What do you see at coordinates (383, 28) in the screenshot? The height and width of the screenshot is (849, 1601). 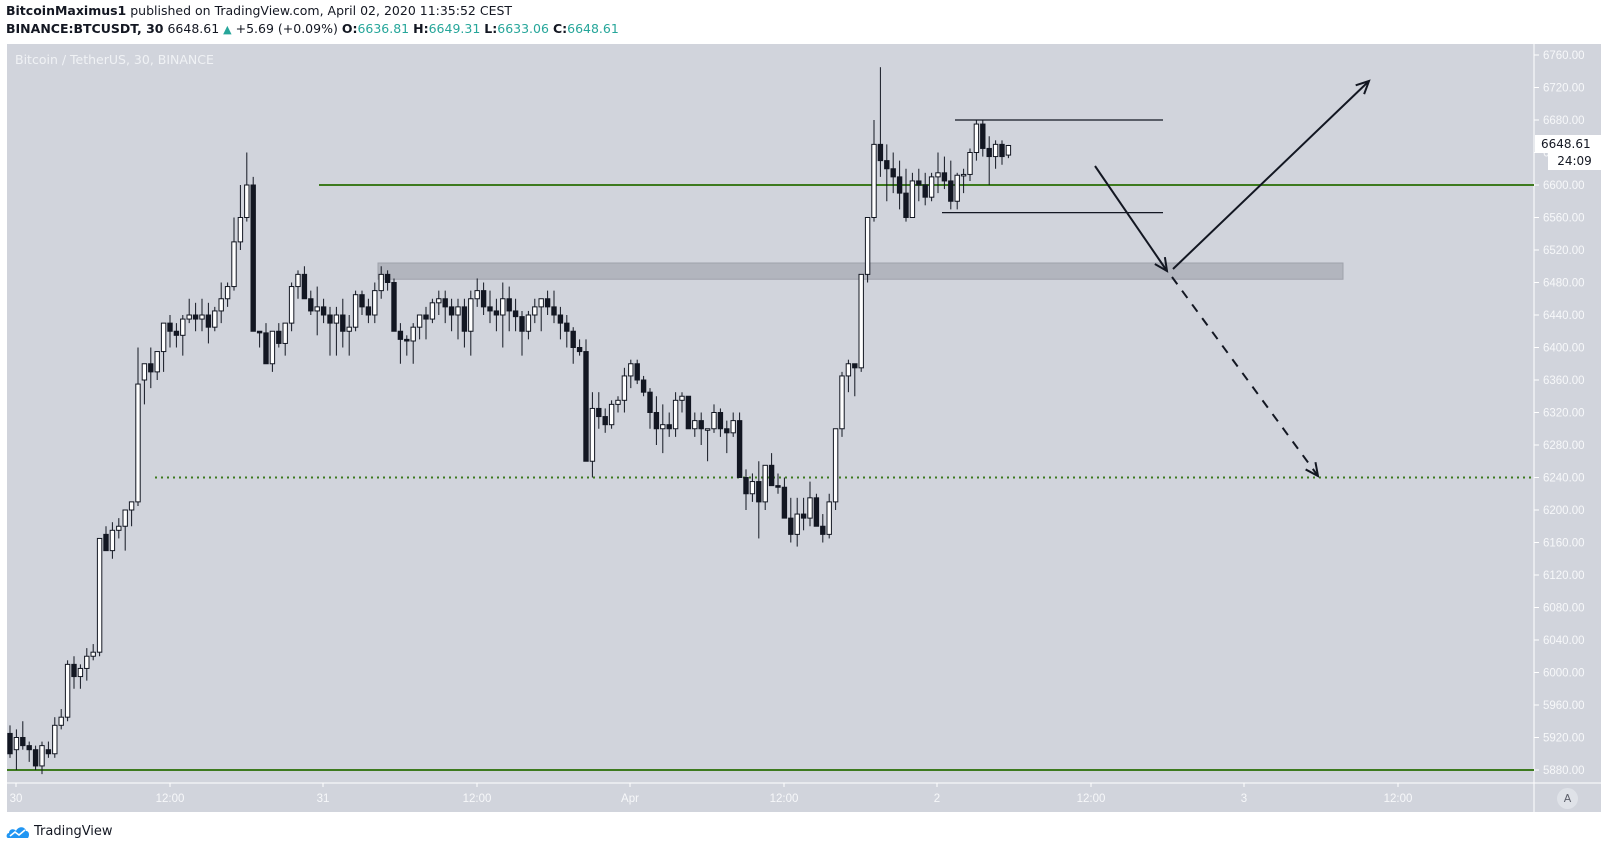 I see `open-value: 6636.81` at bounding box center [383, 28].